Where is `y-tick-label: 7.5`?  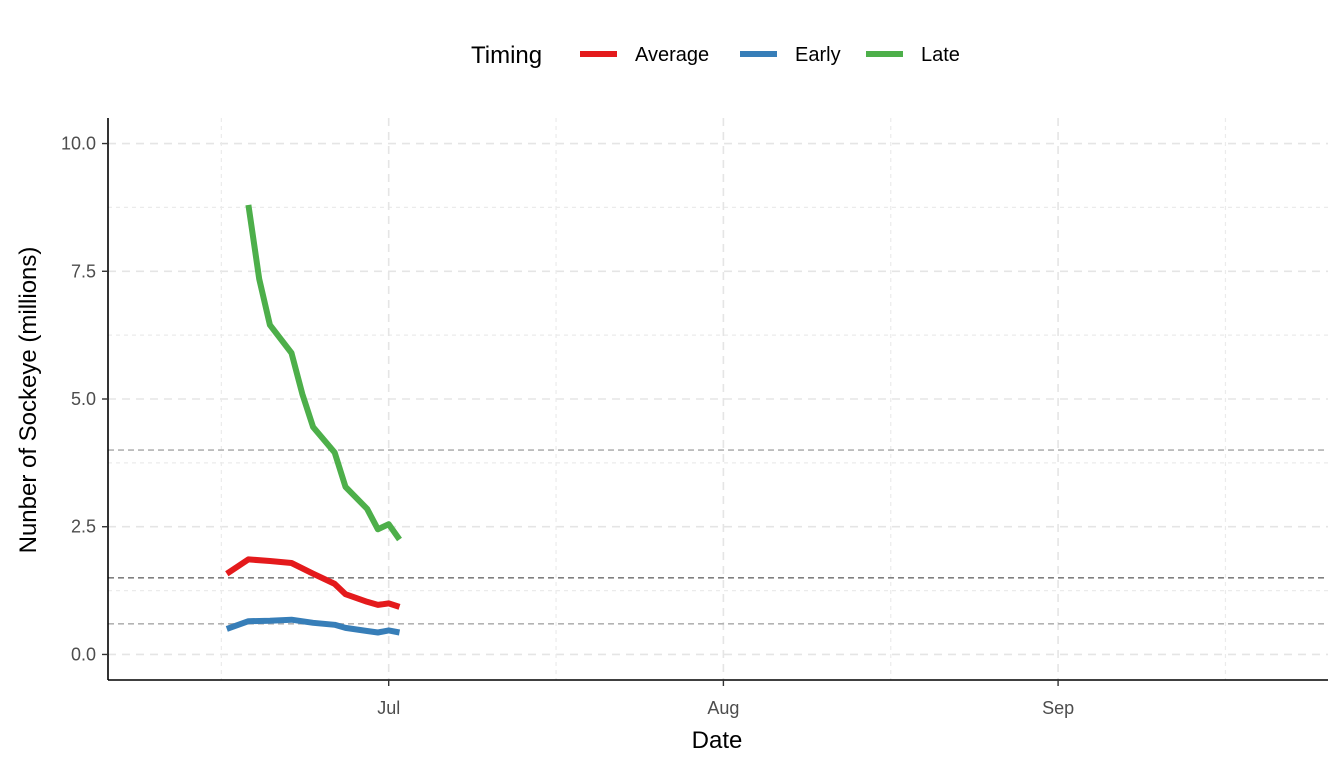 y-tick-label: 7.5 is located at coordinates (83, 271).